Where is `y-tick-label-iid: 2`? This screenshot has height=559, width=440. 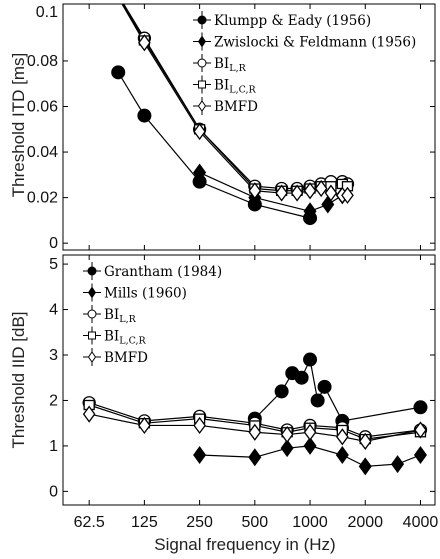
y-tick-label-iid: 2 is located at coordinates (53, 400).